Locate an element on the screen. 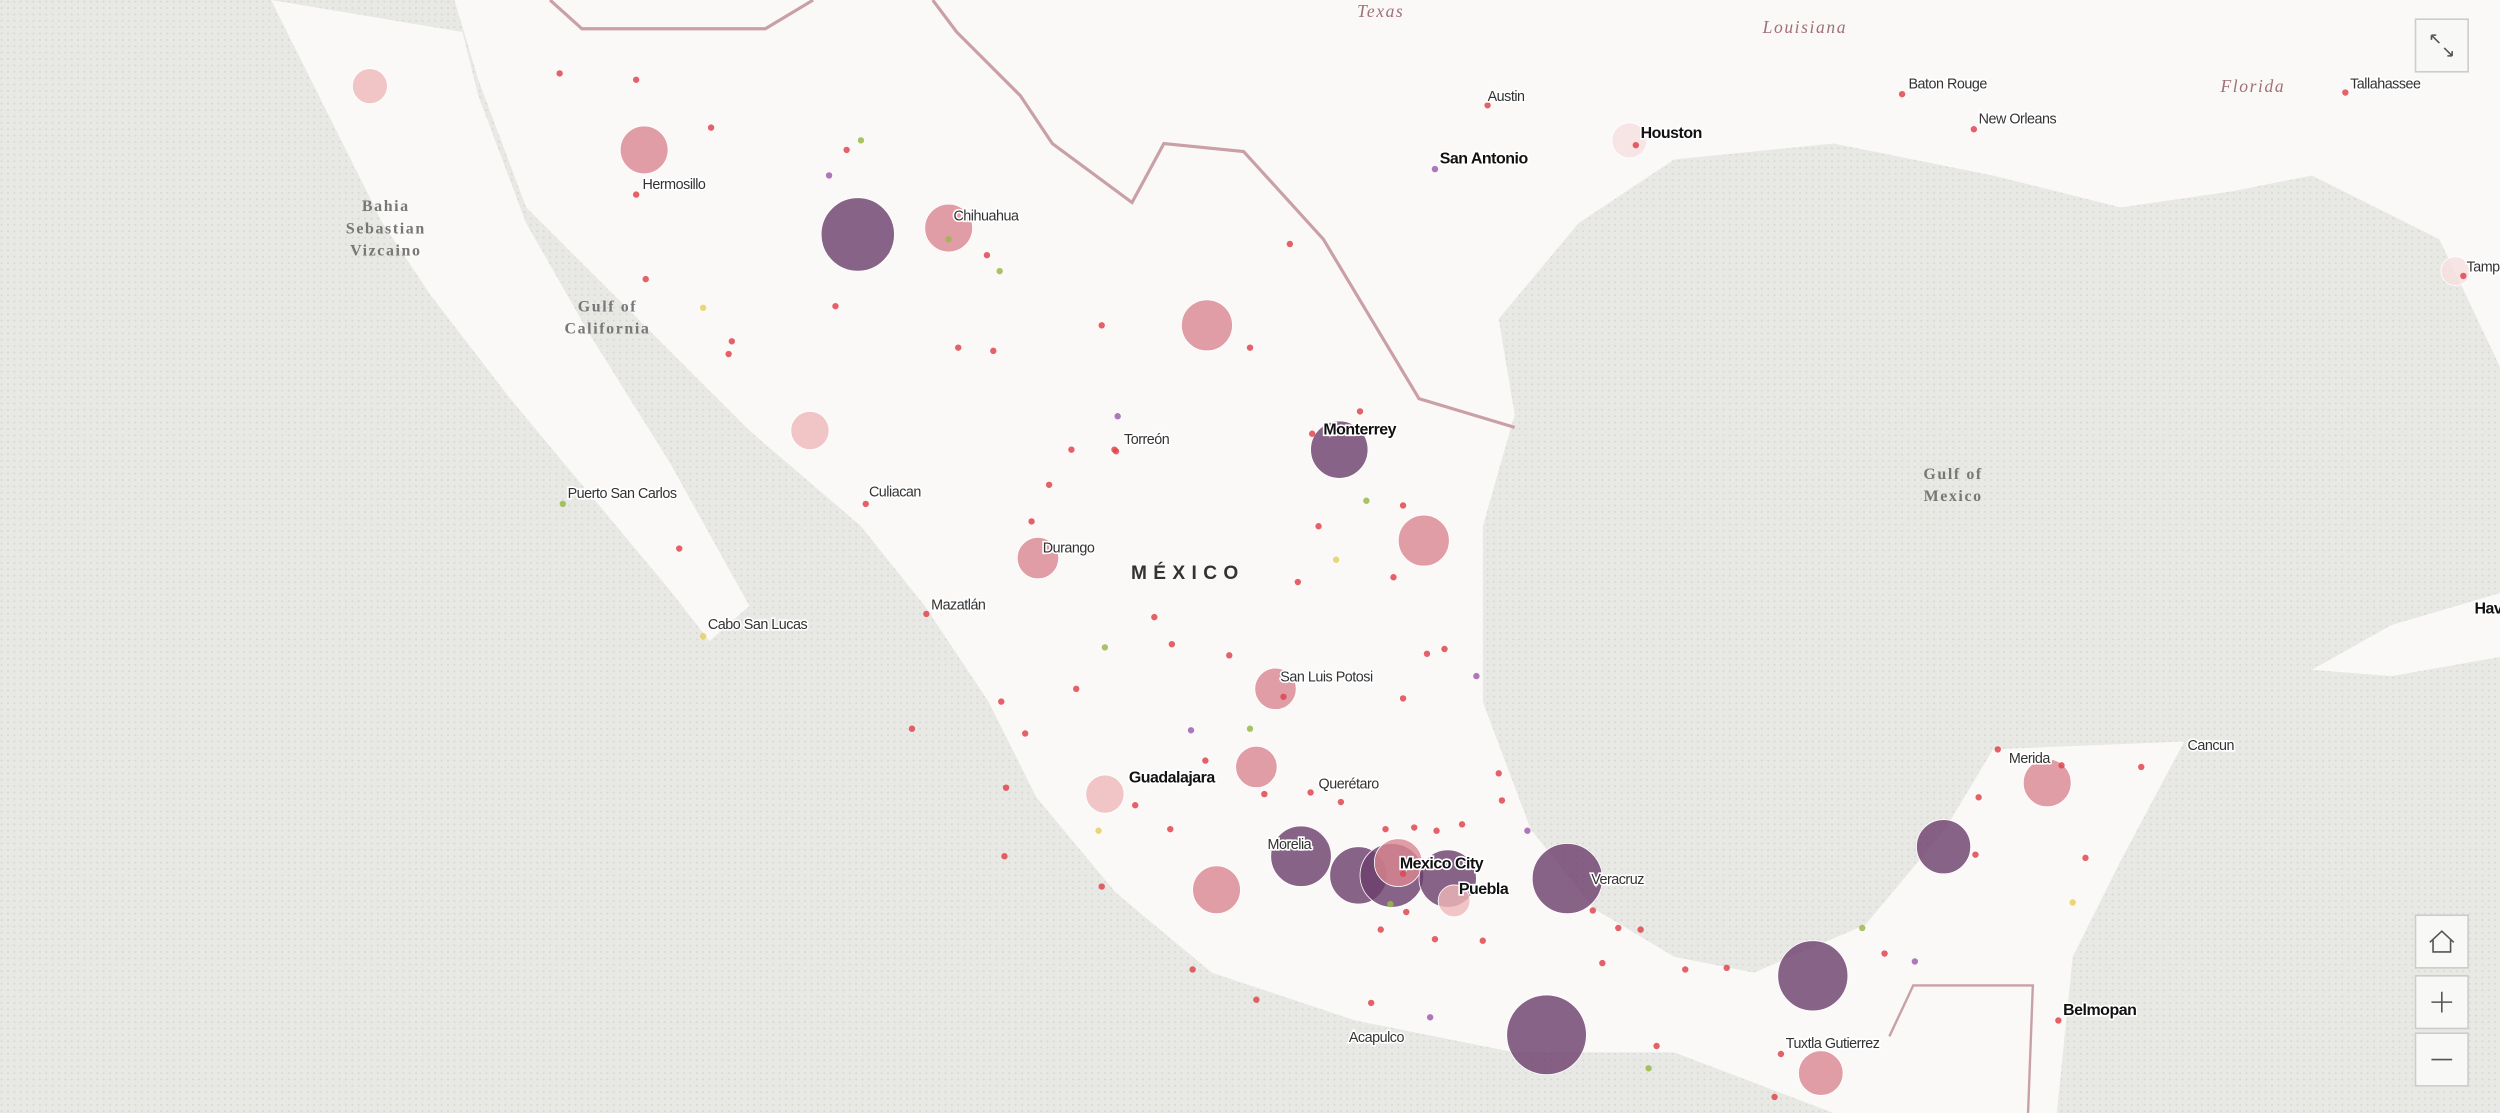 The width and height of the screenshot is (2500, 1113). city-label: Chihuahua is located at coordinates (986, 217).